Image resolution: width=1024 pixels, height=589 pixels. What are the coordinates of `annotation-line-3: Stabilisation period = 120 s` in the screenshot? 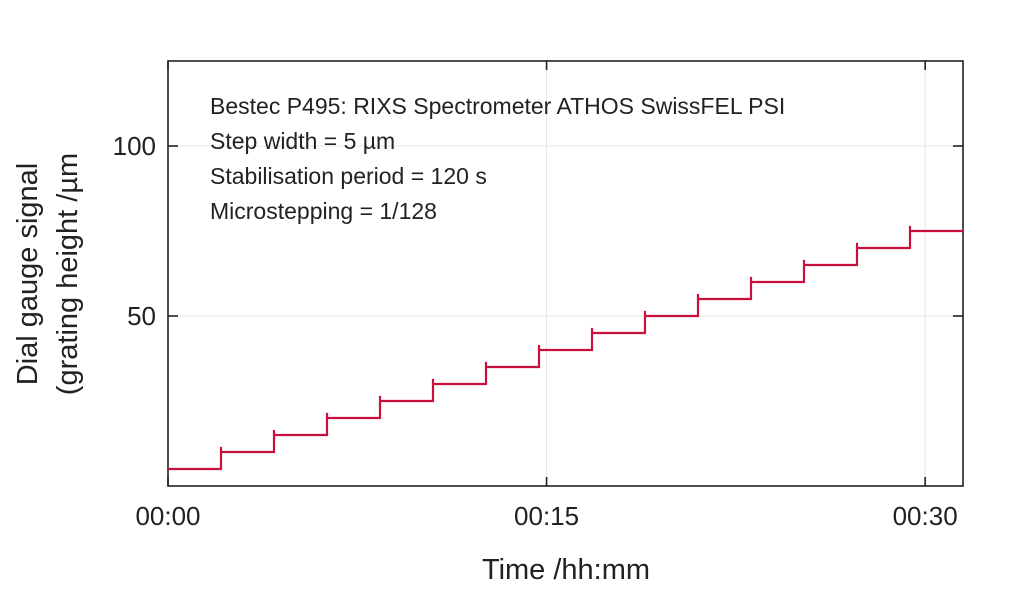 It's located at (348, 176).